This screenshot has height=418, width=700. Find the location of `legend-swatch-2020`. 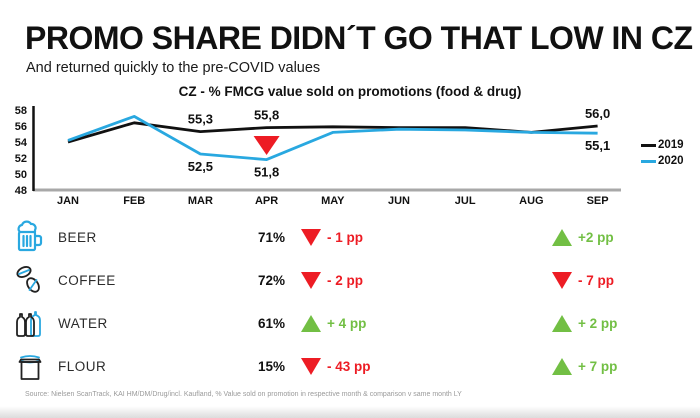

legend-swatch-2020 is located at coordinates (648, 161).